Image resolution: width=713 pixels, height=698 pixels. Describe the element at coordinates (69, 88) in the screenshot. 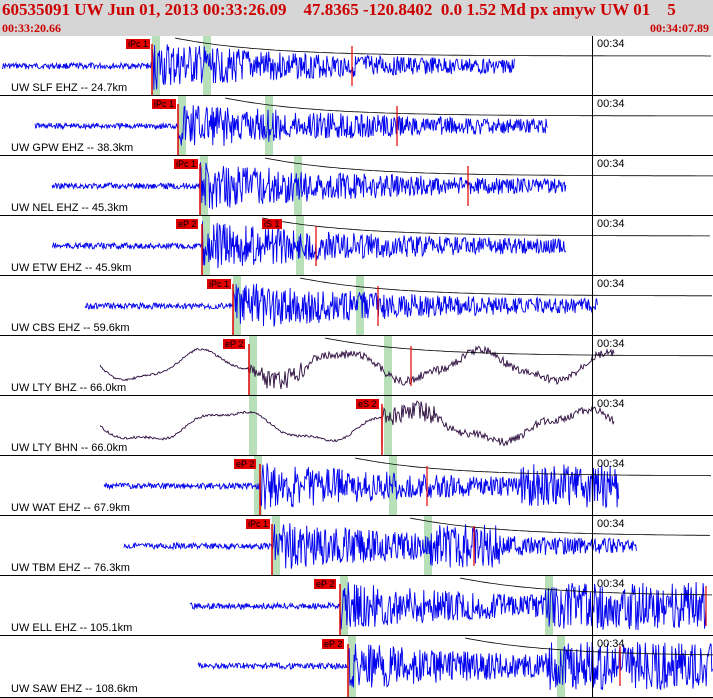

I see `station-label: UW SLF EHZ -- 24.7km` at that location.